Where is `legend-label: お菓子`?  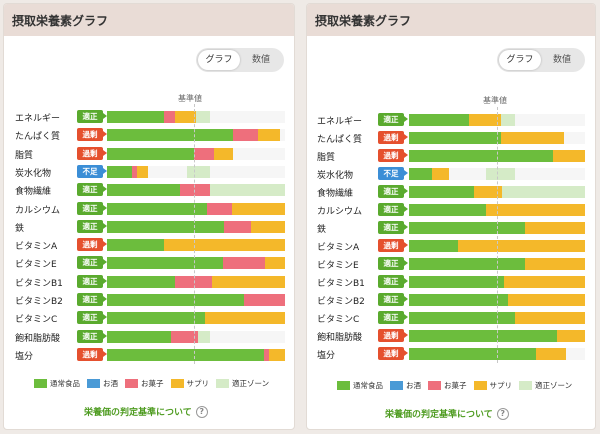
legend-label: お菓子 is located at coordinates (152, 383).